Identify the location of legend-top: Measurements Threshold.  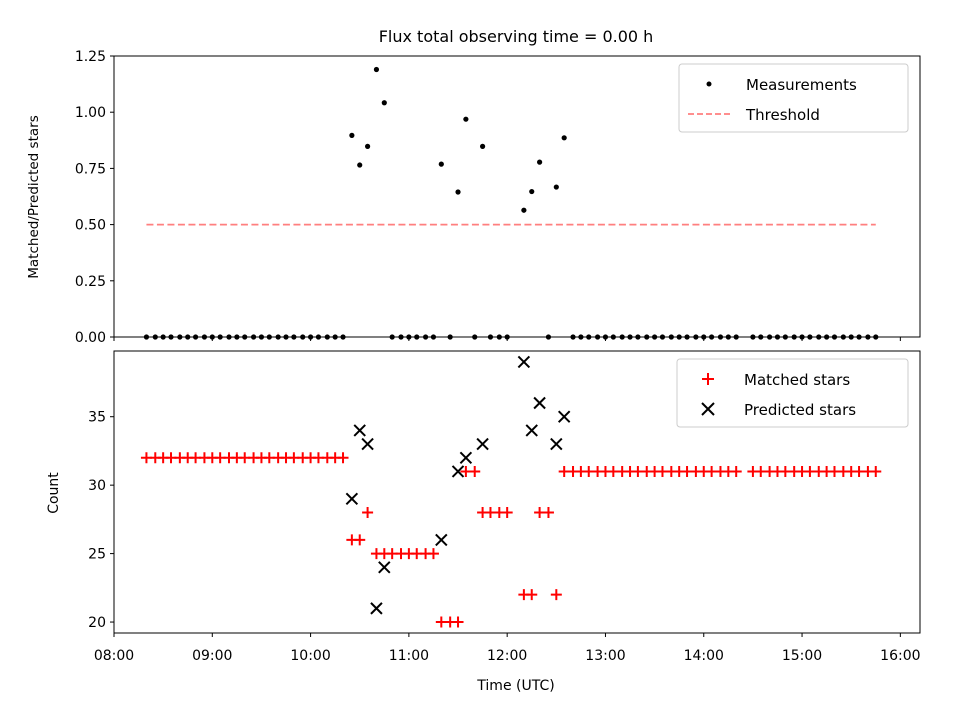
(793, 98).